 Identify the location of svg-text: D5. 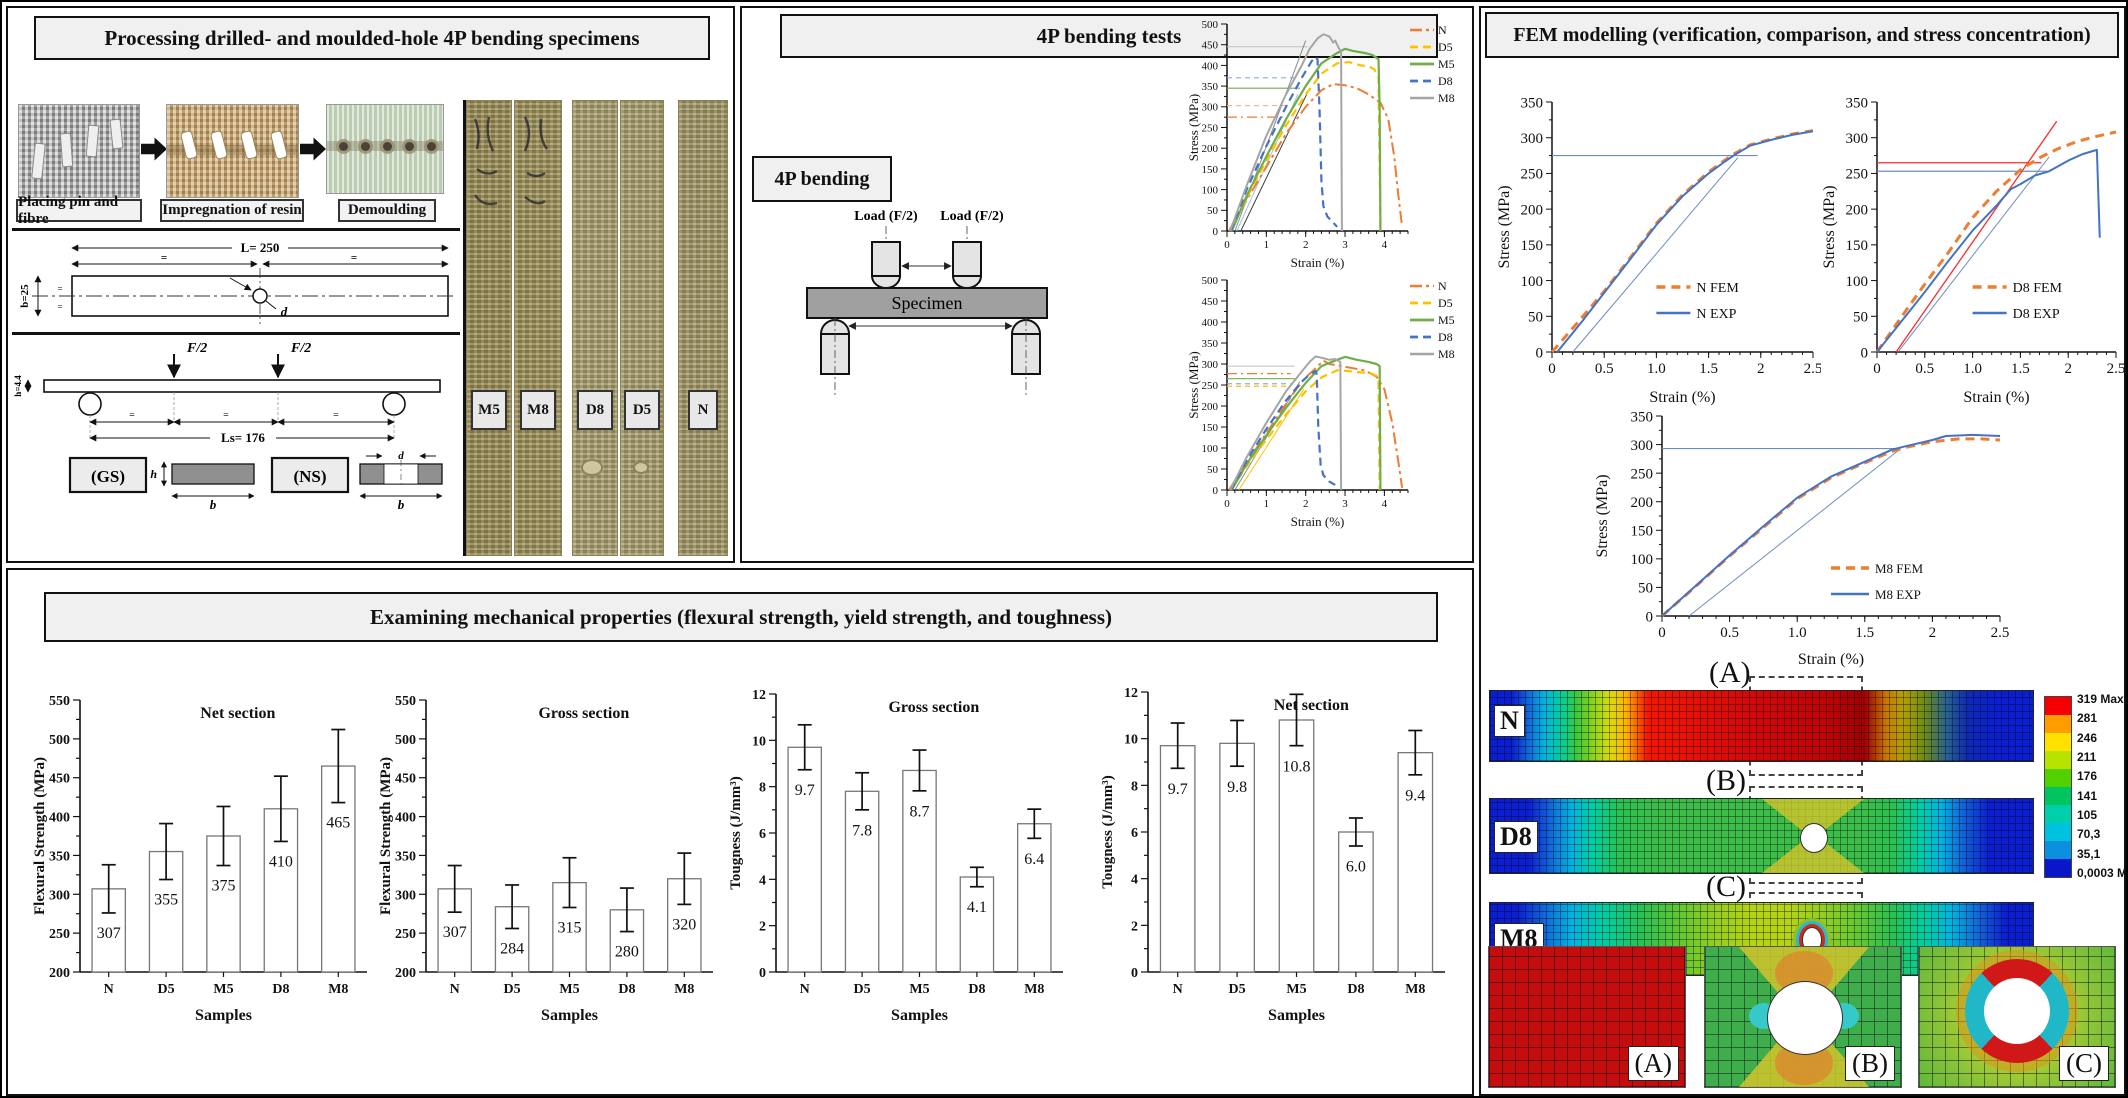
(1237, 989).